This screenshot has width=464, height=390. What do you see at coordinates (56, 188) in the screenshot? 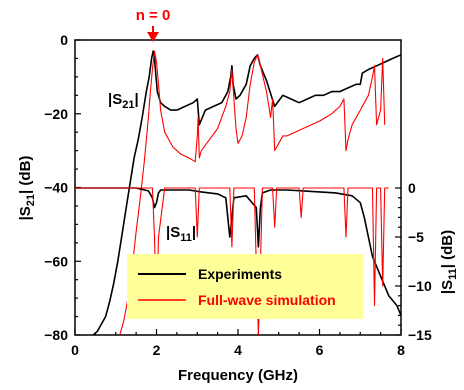
I see `y-left-tick-label: −40` at bounding box center [56, 188].